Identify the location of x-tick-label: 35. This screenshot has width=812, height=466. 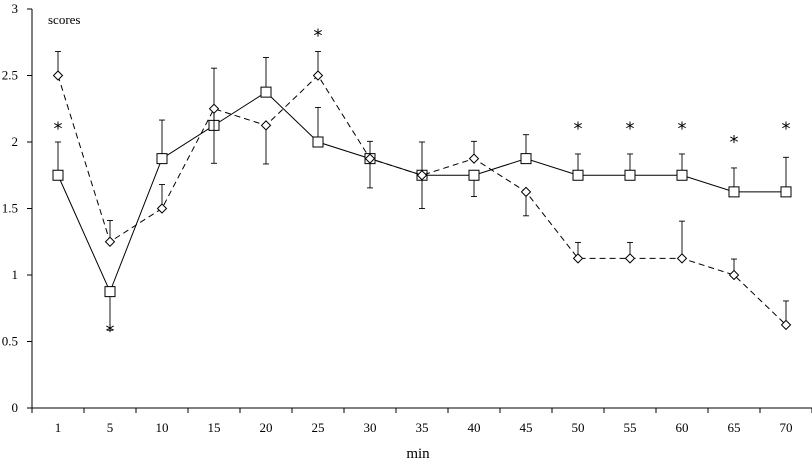
(422, 427).